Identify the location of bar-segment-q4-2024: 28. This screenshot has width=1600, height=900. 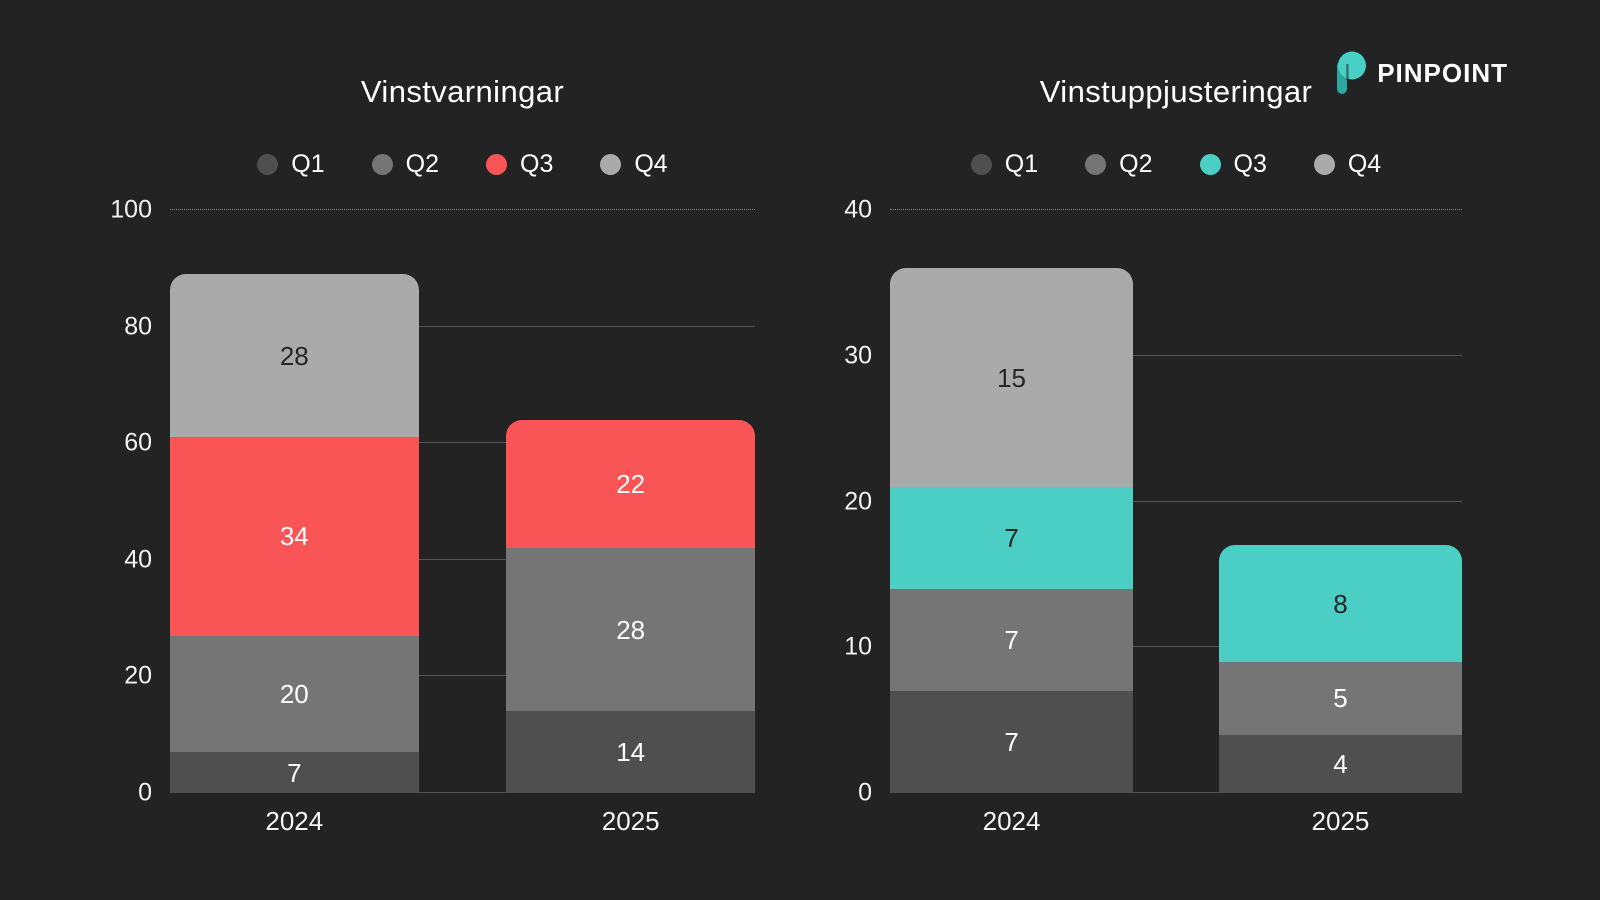
(294, 356).